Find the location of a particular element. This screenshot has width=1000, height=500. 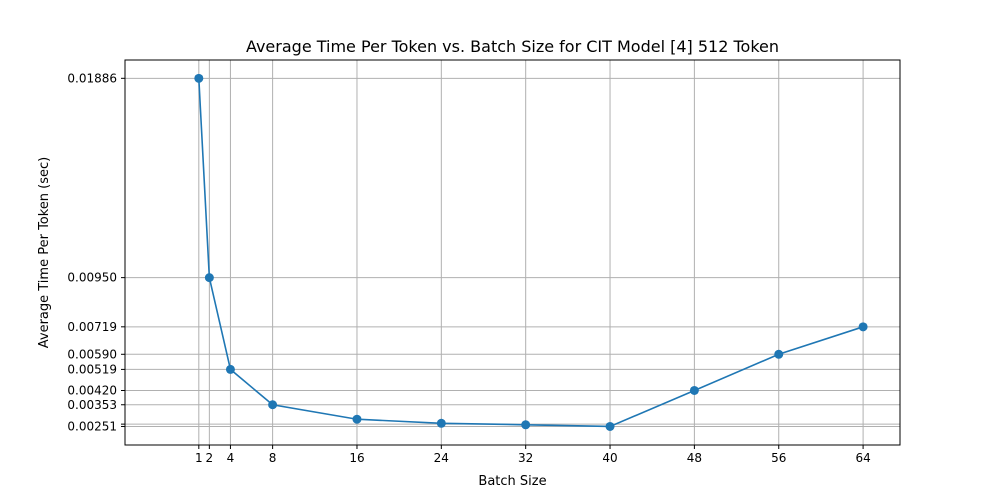

x-tick-label: 64 is located at coordinates (862, 458).